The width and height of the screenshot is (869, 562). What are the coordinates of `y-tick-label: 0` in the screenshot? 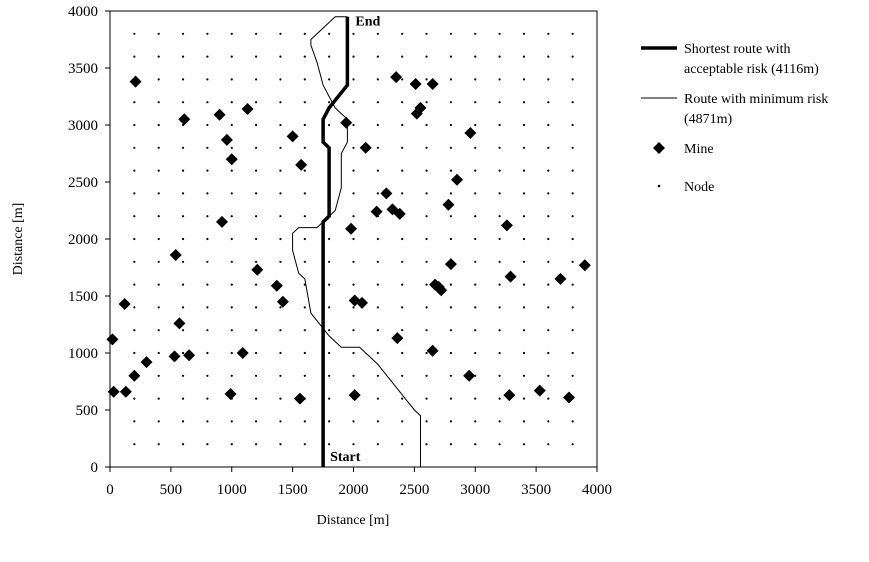 It's located at (95, 468).